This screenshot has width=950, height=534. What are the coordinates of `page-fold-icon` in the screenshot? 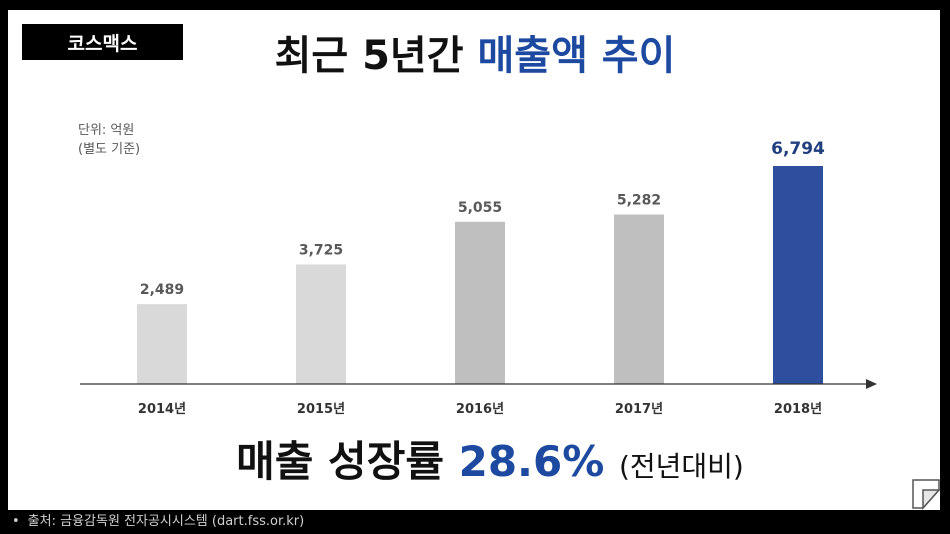 It's located at (926, 494).